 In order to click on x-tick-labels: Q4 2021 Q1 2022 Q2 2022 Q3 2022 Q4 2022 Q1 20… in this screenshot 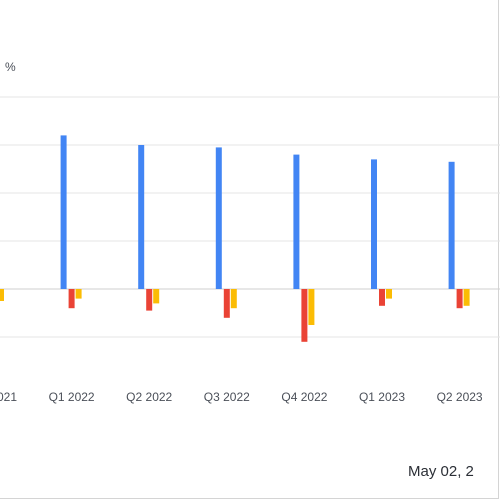, I will do `click(241, 397)`.